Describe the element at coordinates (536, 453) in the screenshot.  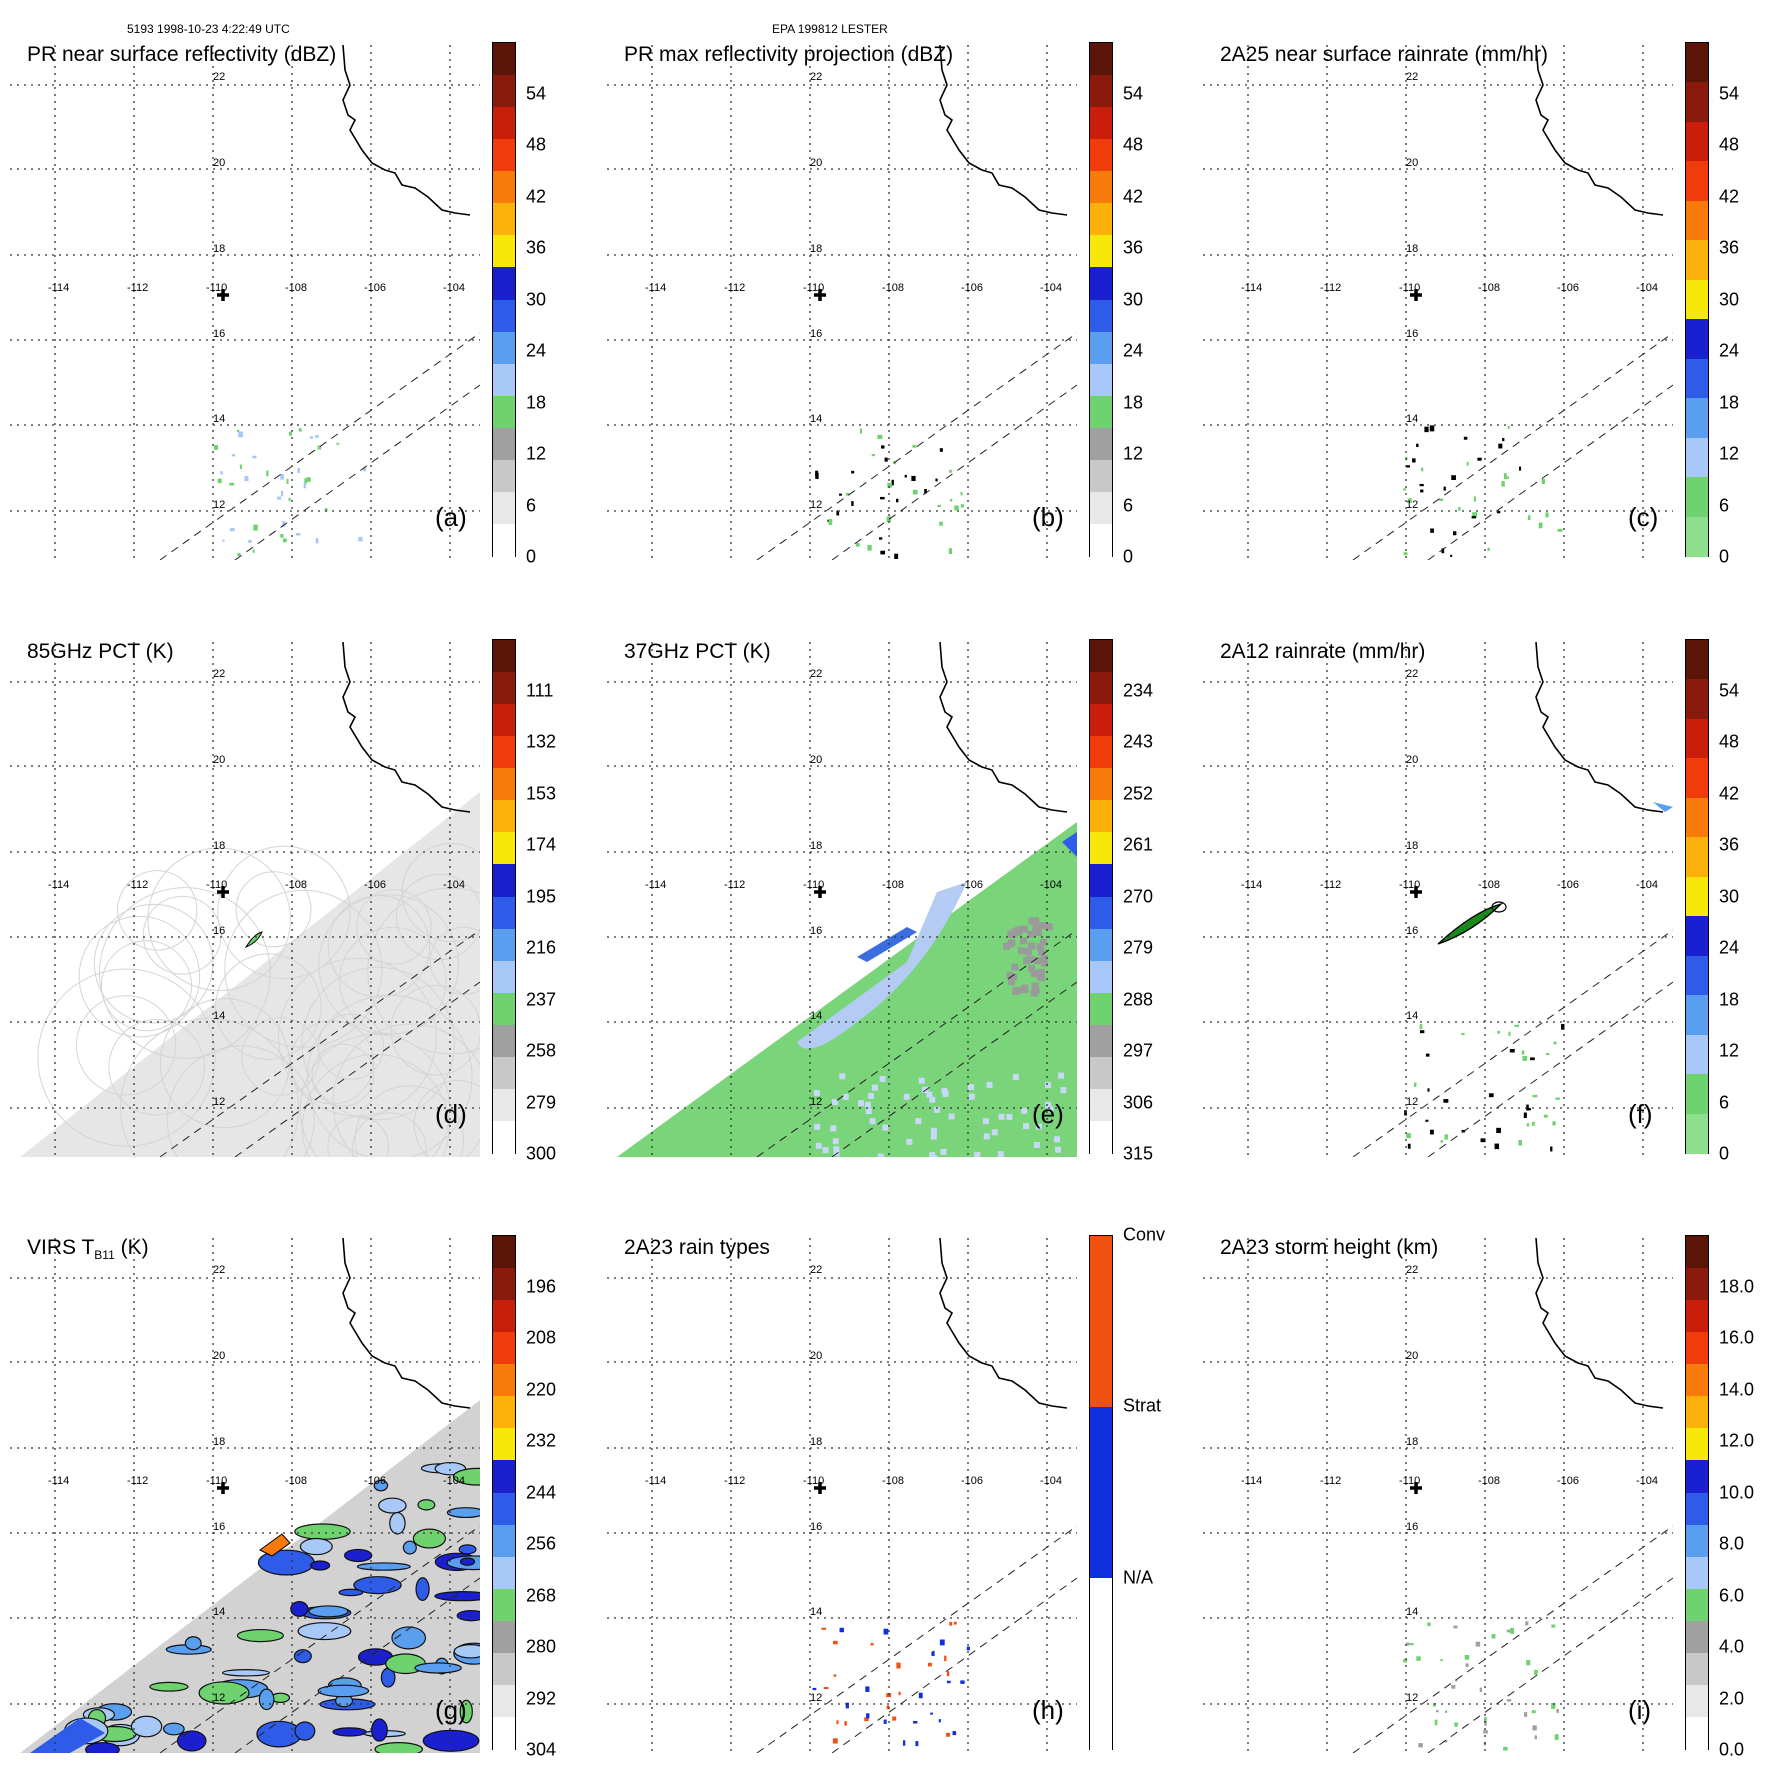
I see `colorbar-tick-label: 12` at that location.